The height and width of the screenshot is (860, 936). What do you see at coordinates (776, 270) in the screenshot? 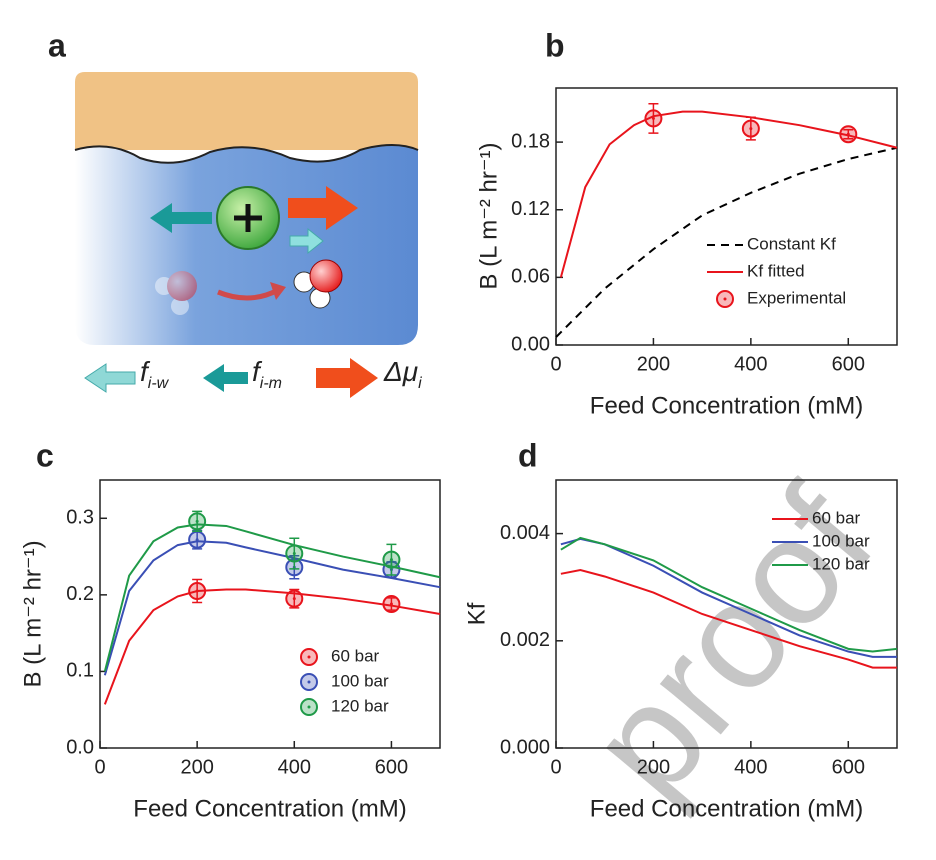
I see `legend-label: Kf fitted` at bounding box center [776, 270].